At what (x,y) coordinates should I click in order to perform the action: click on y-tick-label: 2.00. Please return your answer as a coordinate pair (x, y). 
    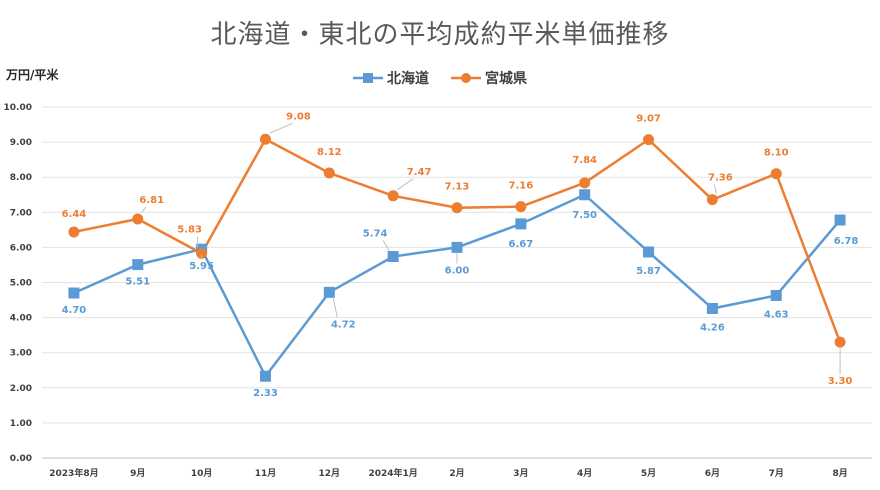
    Looking at the image, I should click on (21, 389).